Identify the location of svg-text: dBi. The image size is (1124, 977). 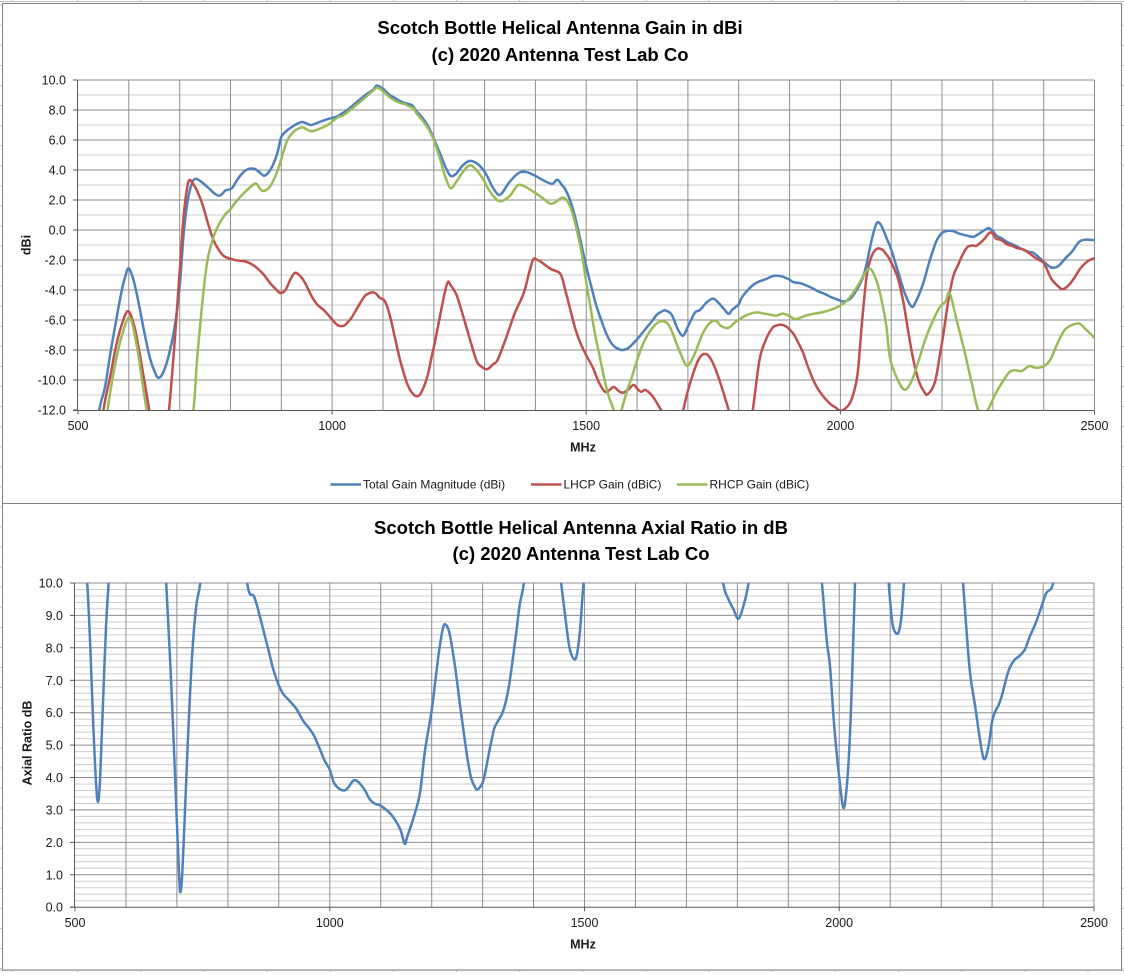
(27, 245).